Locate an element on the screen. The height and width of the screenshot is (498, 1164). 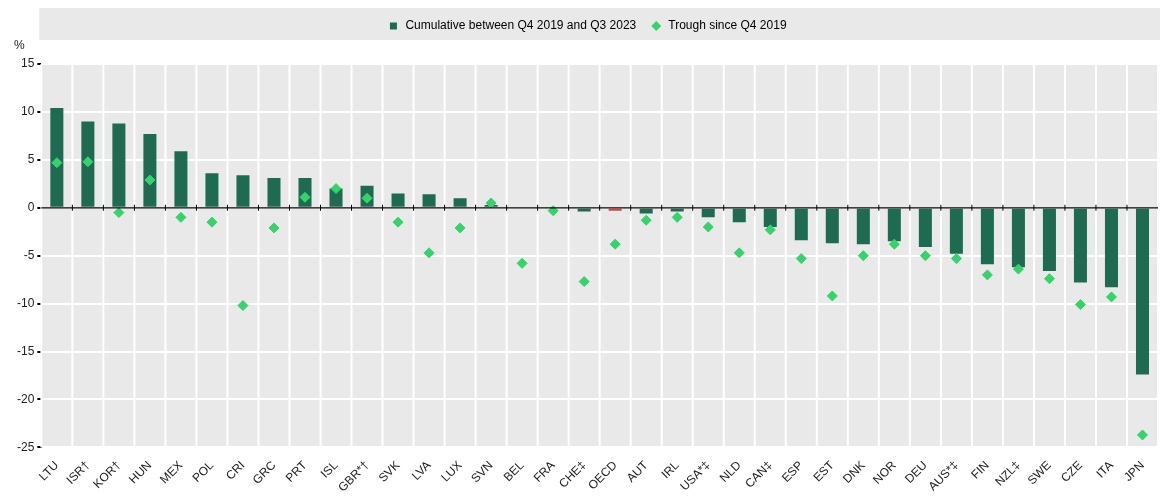
y-tick-label: 15 is located at coordinates (27, 63).